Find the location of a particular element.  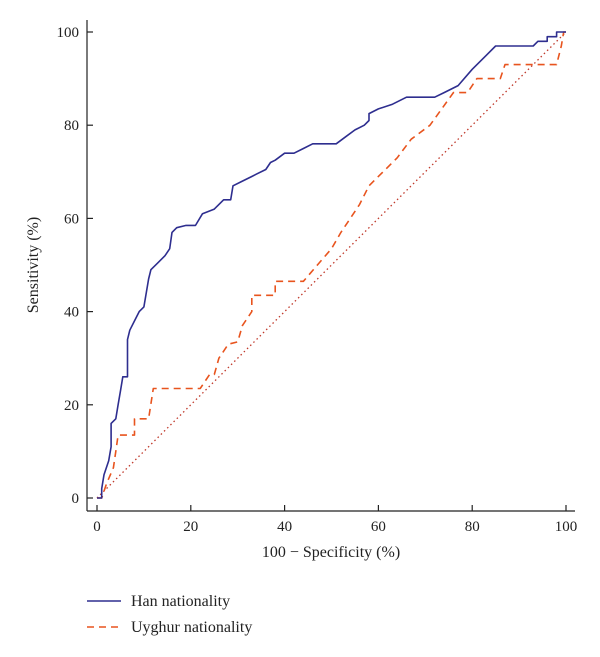

y-tick-label: 100 is located at coordinates (68, 33).